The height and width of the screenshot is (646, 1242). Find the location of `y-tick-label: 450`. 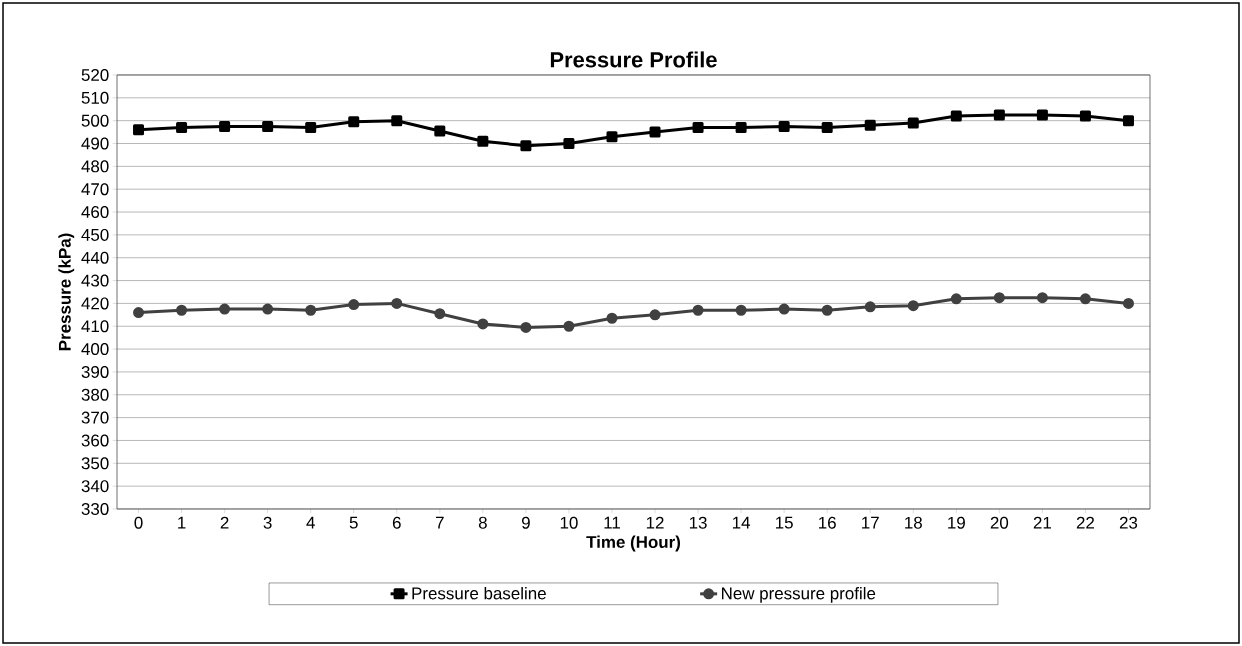

y-tick-label: 450 is located at coordinates (95, 234).